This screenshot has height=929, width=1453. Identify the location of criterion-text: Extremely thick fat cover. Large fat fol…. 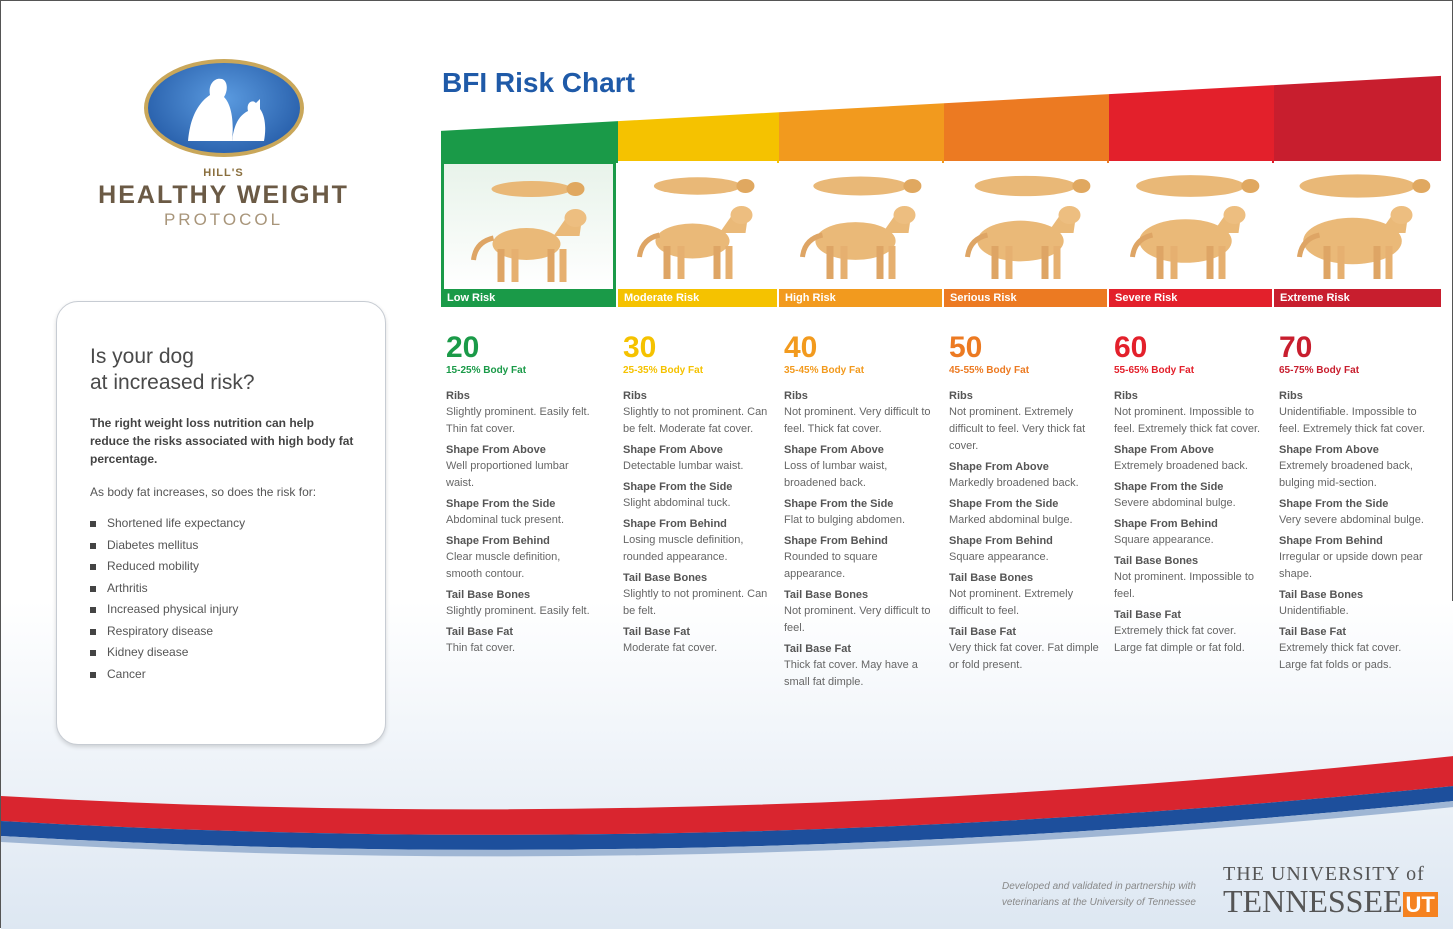
(1340, 656).